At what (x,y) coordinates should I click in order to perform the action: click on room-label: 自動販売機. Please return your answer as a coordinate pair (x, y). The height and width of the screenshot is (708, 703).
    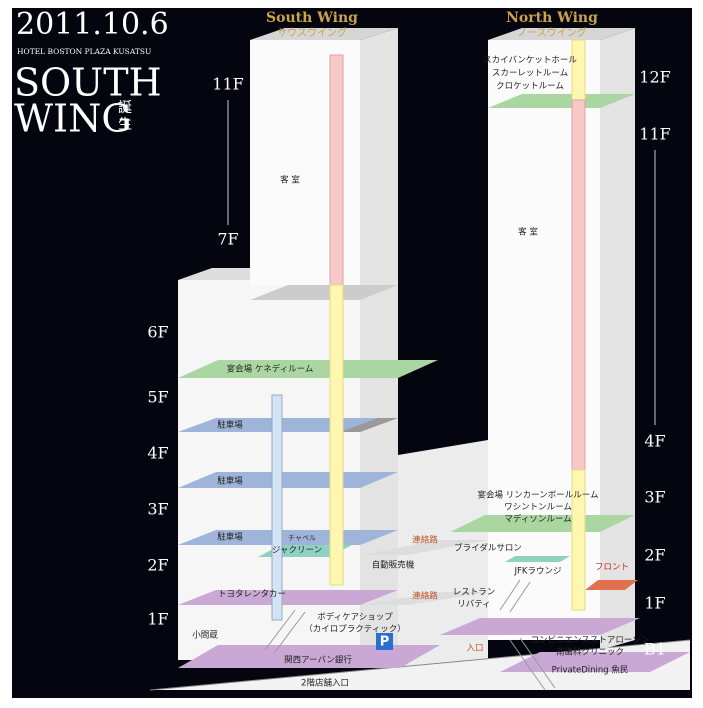
    Looking at the image, I should click on (393, 565).